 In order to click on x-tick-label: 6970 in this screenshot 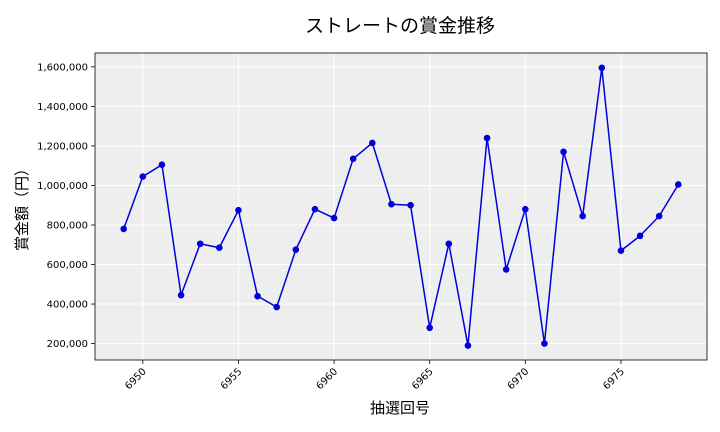, I will do `click(519, 379)`.